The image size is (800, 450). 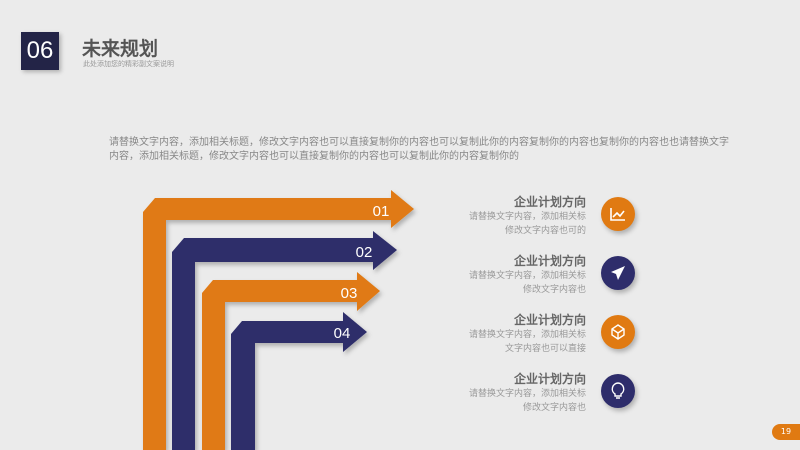 I want to click on plan-item-3: 企业计划方向 请替换文字内容，添加相关标 文字内容也可以直接, so click(x=496, y=334).